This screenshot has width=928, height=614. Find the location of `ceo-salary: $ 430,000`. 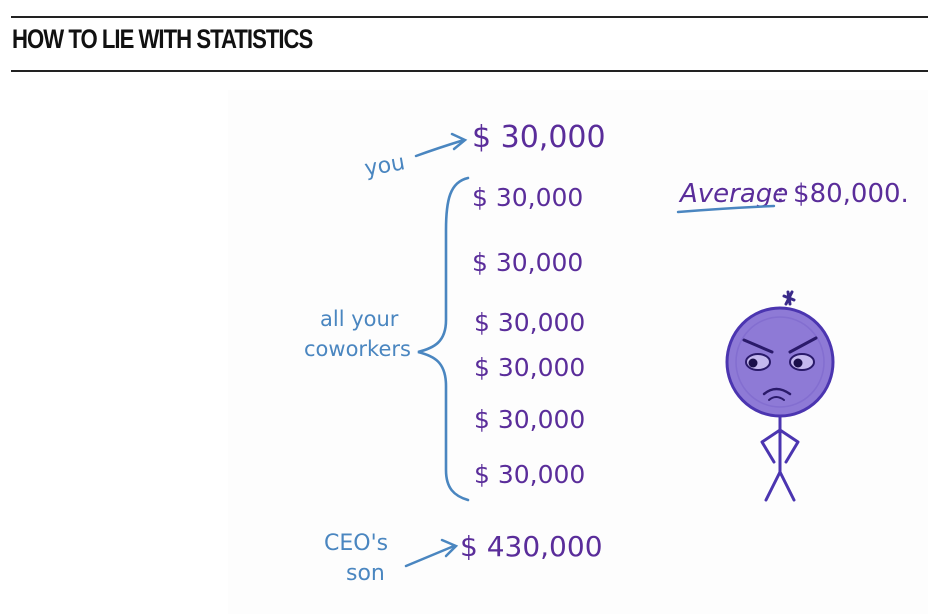

ceo-salary: $ 430,000 is located at coordinates (531, 546).